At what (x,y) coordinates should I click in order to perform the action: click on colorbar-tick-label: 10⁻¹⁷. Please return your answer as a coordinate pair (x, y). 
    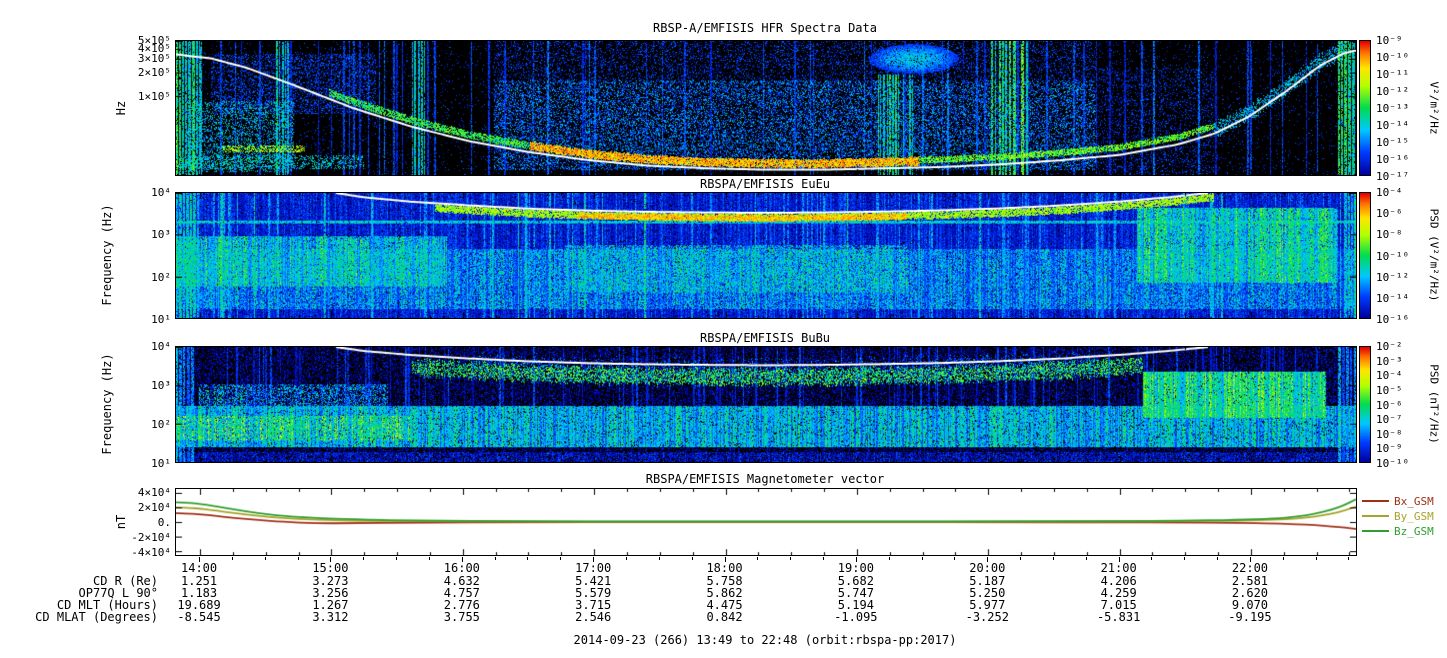
    Looking at the image, I should click on (1393, 176).